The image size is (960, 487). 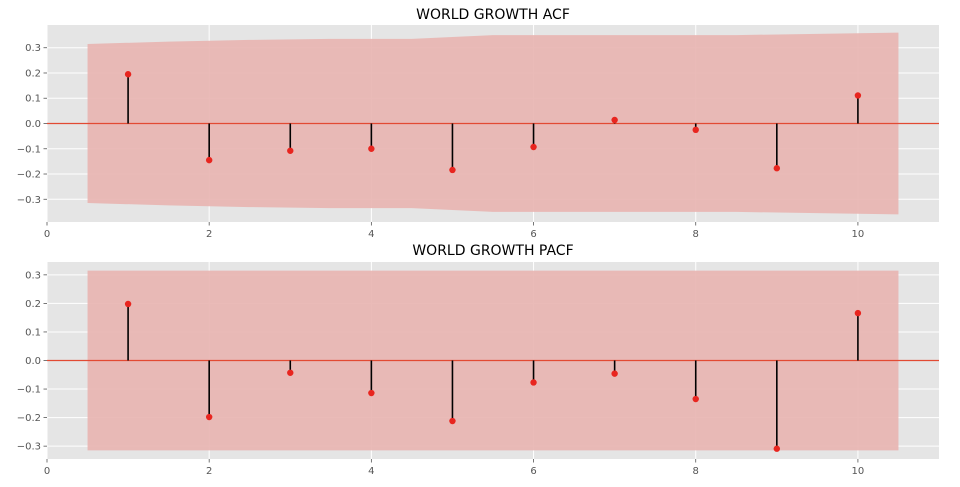 What do you see at coordinates (696, 234) in the screenshot?
I see `chart-1-xtick-label-4: 8` at bounding box center [696, 234].